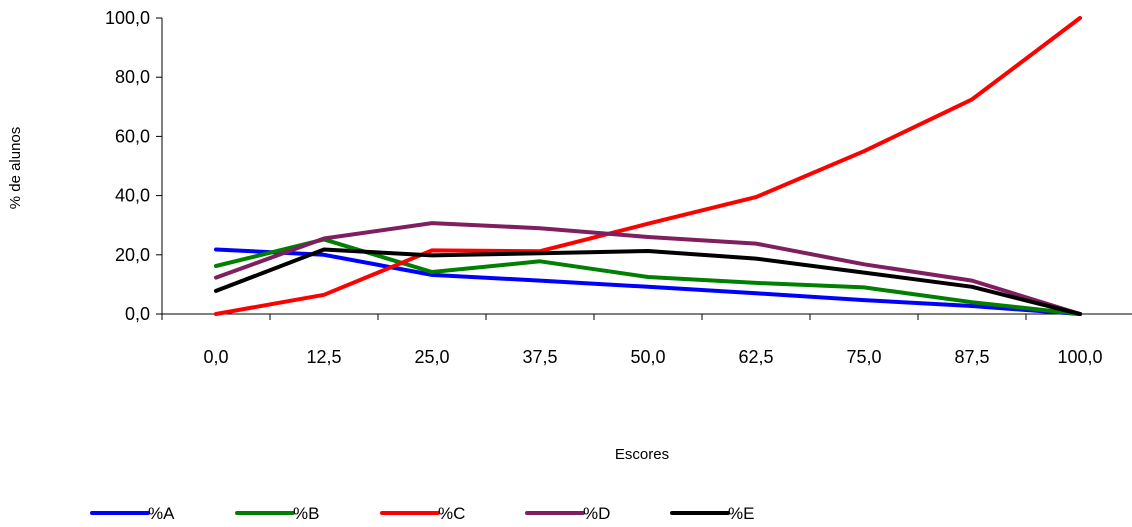  Describe the element at coordinates (15, 168) in the screenshot. I see `y-axis-title: % de alunos` at that location.